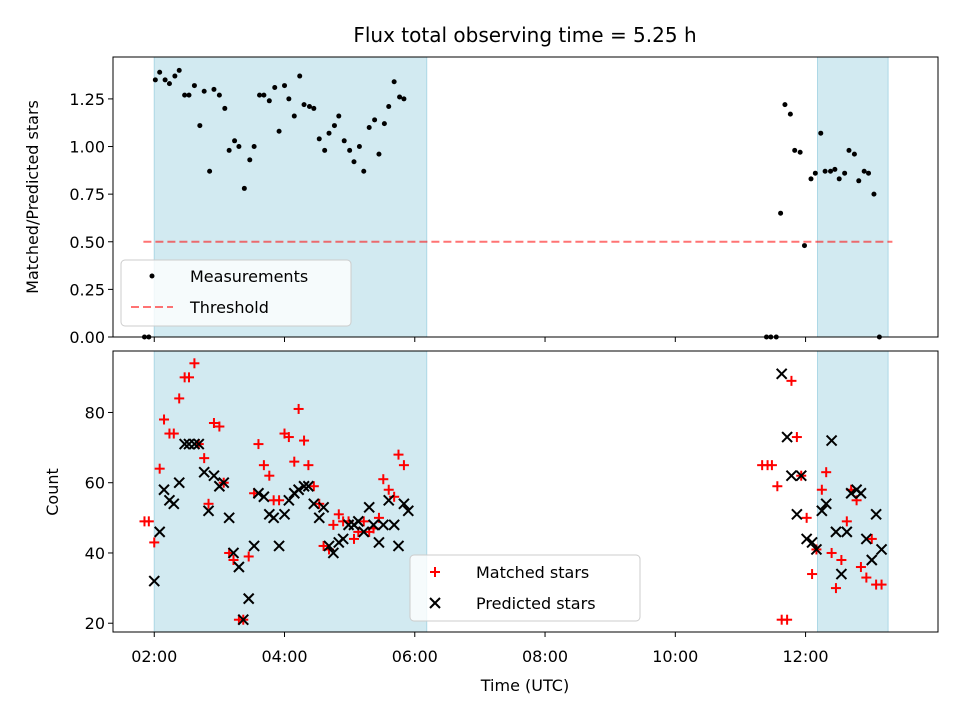 The width and height of the screenshot is (960, 720). I want to click on y-tick-label: 1.00, so click(87, 147).